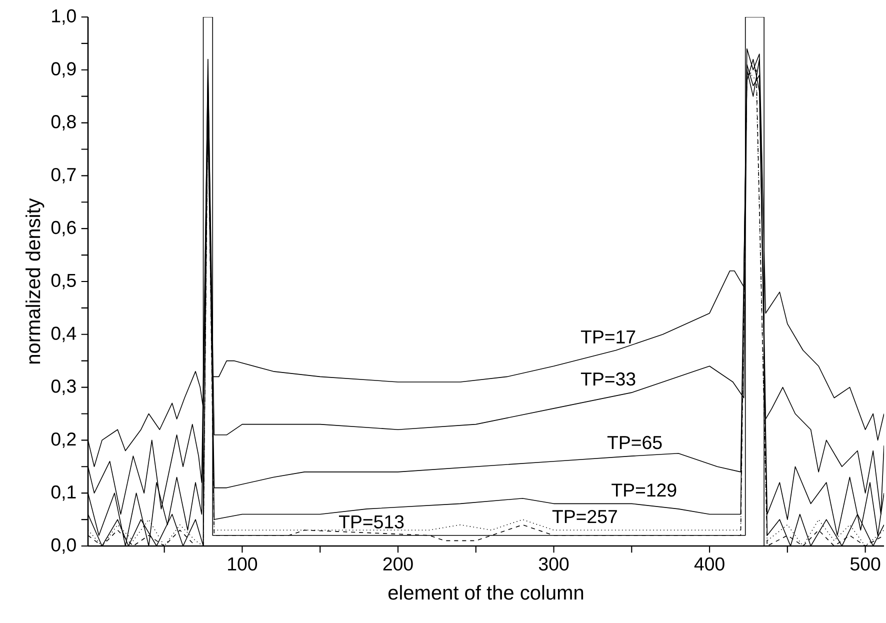 Image resolution: width=886 pixels, height=623 pixels. What do you see at coordinates (553, 564) in the screenshot?
I see `x-tick-label: 300` at bounding box center [553, 564].